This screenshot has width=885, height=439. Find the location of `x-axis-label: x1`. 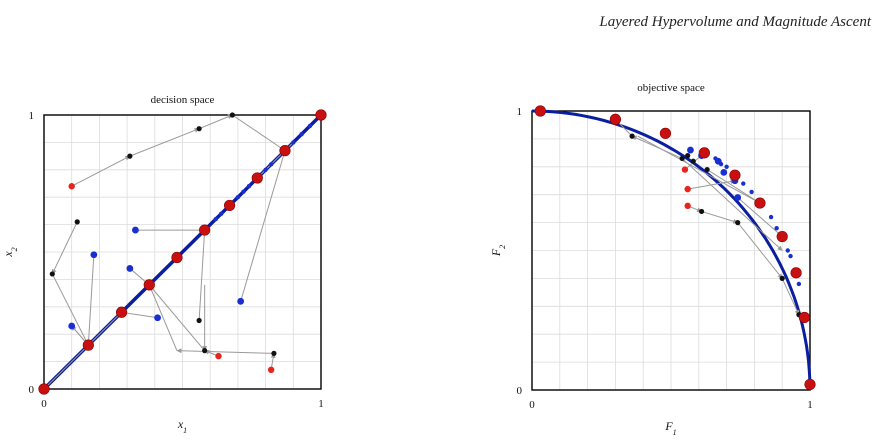

x-axis-label: x1 is located at coordinates (182, 426).